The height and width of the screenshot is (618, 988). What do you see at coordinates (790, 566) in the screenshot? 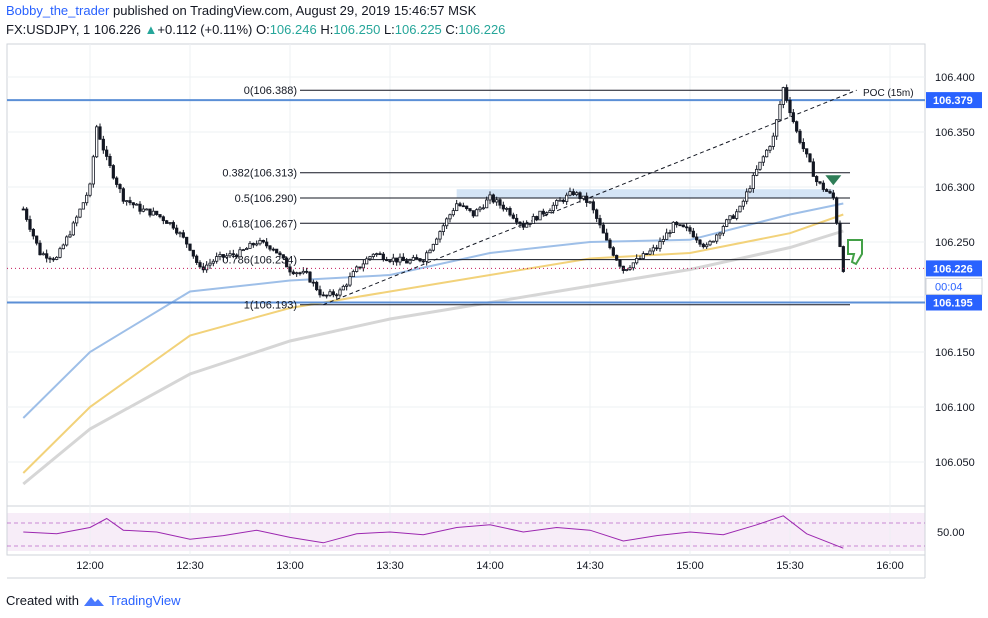
I see `x-tick-label: 15:30` at bounding box center [790, 566].